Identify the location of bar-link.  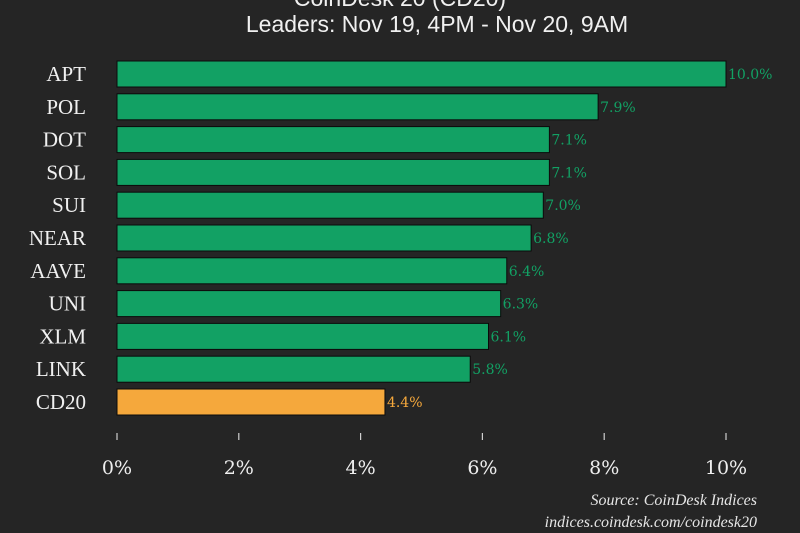
(293, 369).